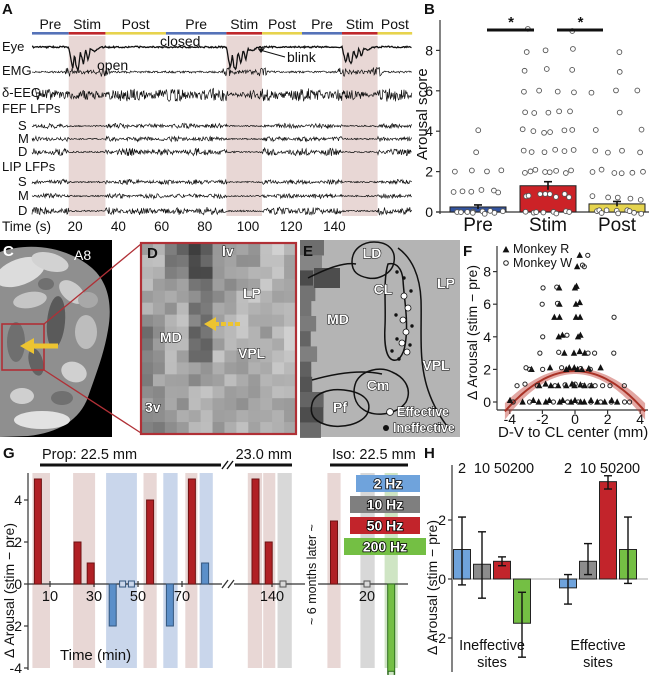  What do you see at coordinates (182, 597) in the screenshot?
I see `g-xtick-label: 70` at bounding box center [182, 597].